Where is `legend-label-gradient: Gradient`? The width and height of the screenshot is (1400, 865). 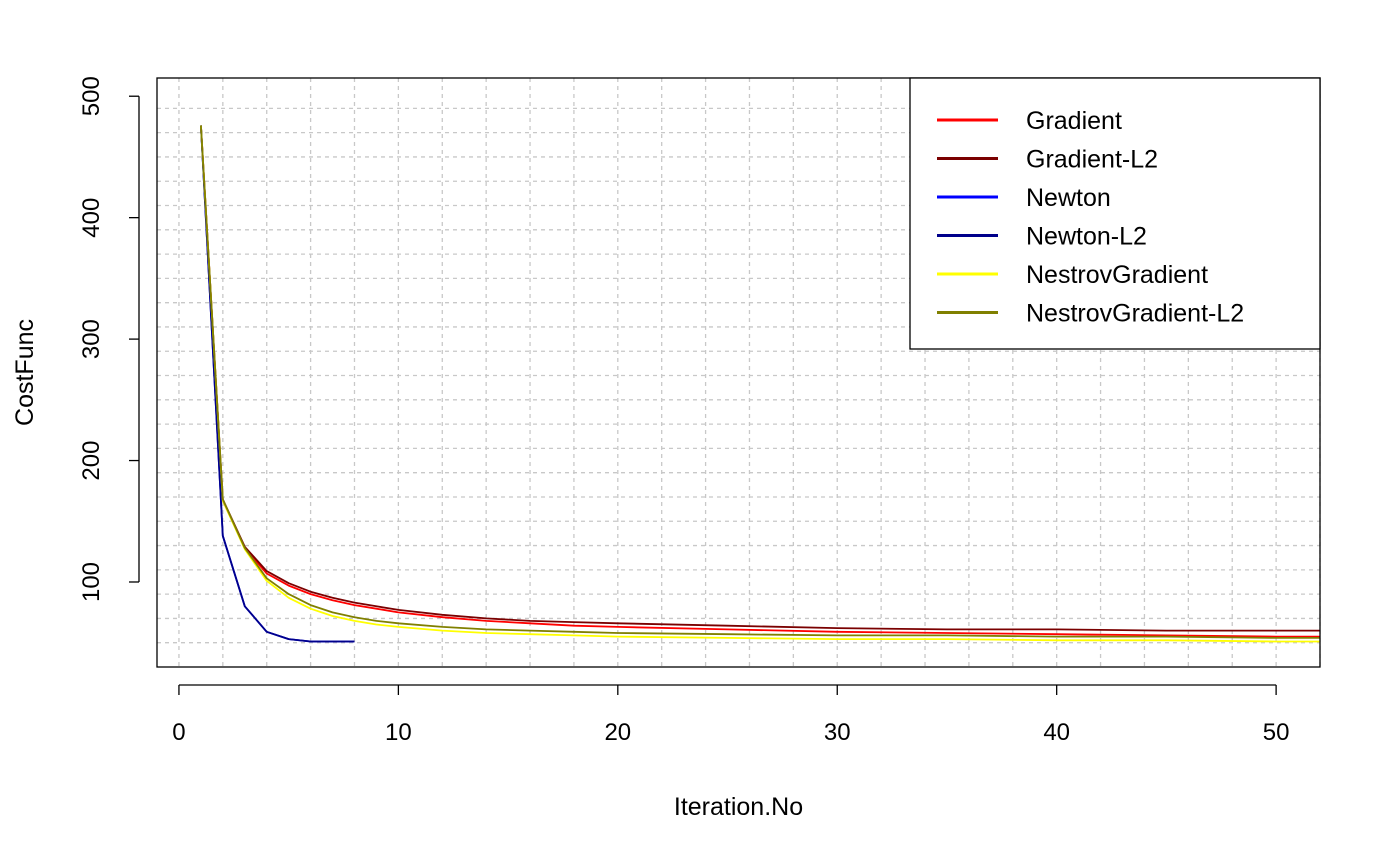 legend-label-gradient: Gradient is located at coordinates (1074, 121).